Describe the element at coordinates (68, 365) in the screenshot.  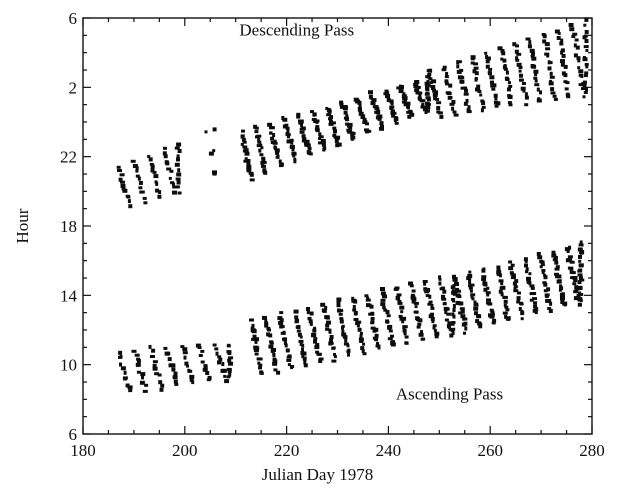
I see `y-tick-label: 10` at that location.